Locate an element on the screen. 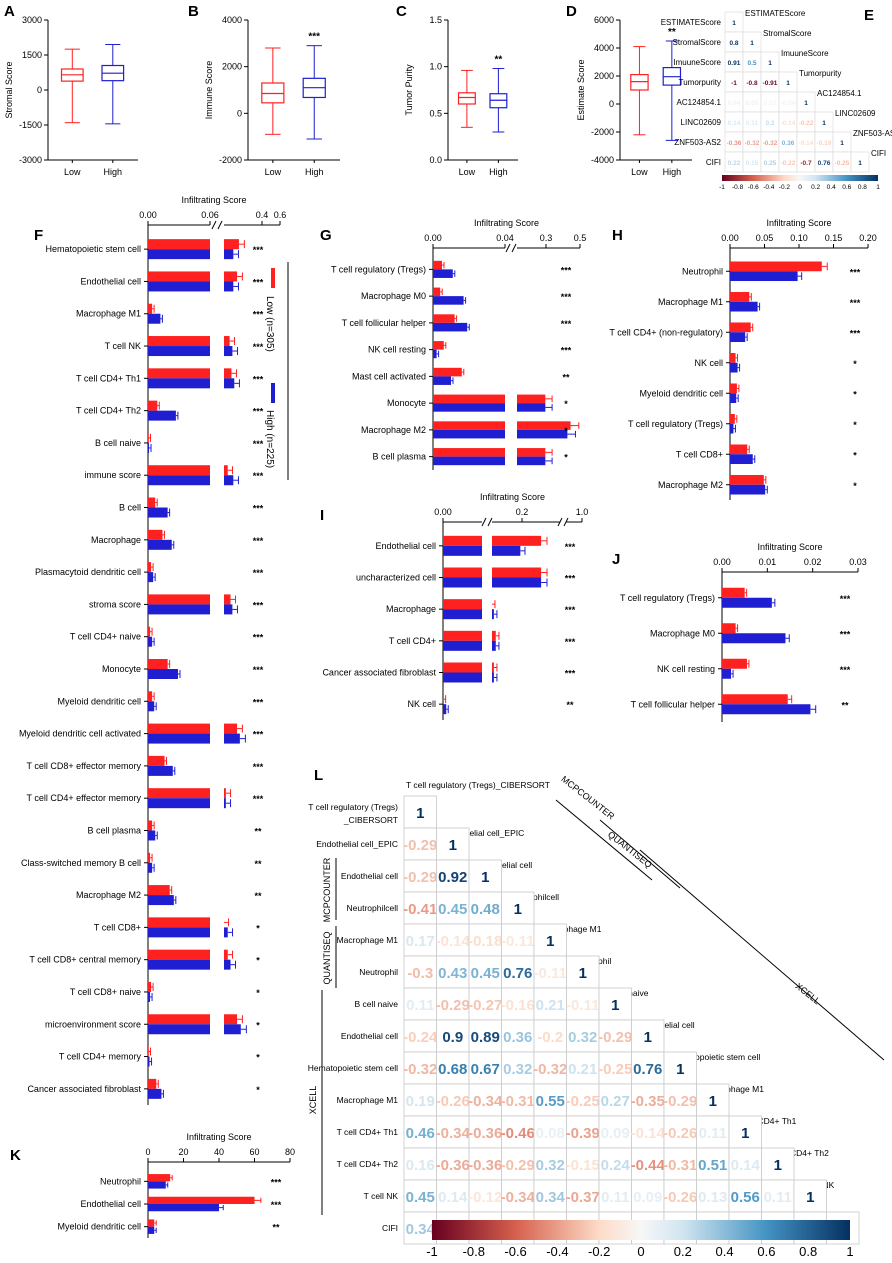 The width and height of the screenshot is (892, 1263). colorbar-tick-label: 0.6 is located at coordinates (846, 187).